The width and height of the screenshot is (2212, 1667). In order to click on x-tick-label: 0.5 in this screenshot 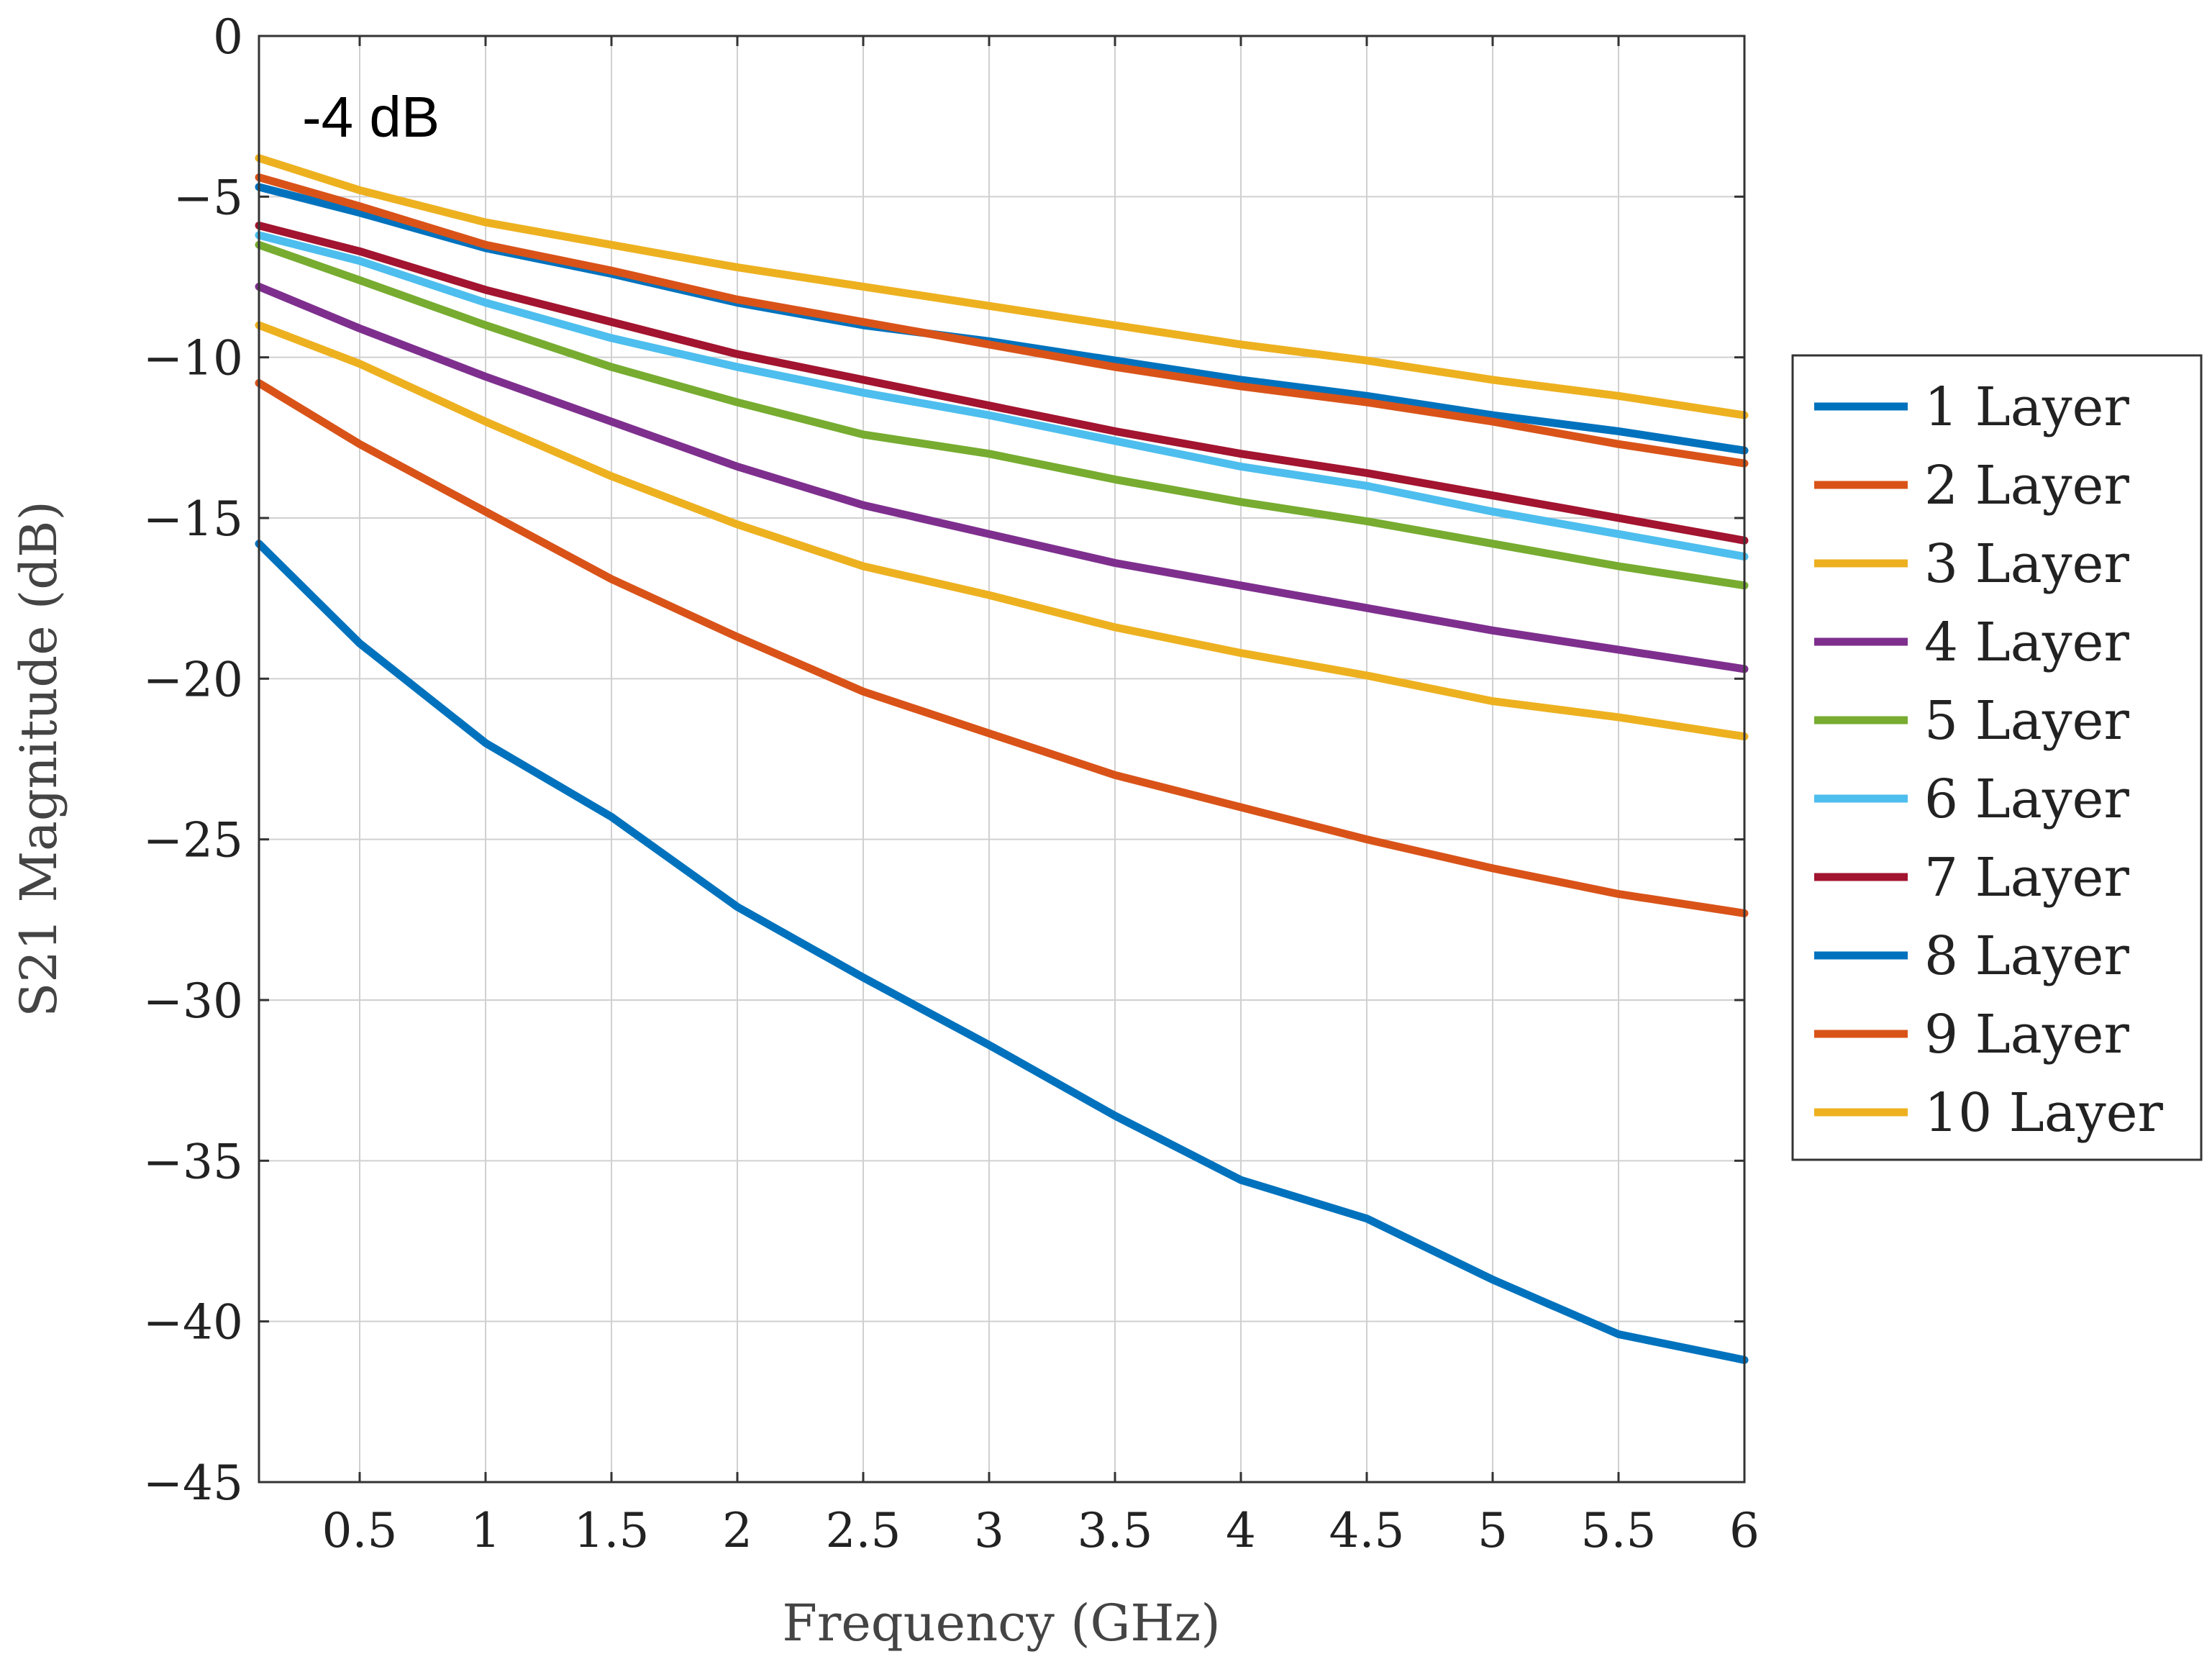, I will do `click(360, 1530)`.